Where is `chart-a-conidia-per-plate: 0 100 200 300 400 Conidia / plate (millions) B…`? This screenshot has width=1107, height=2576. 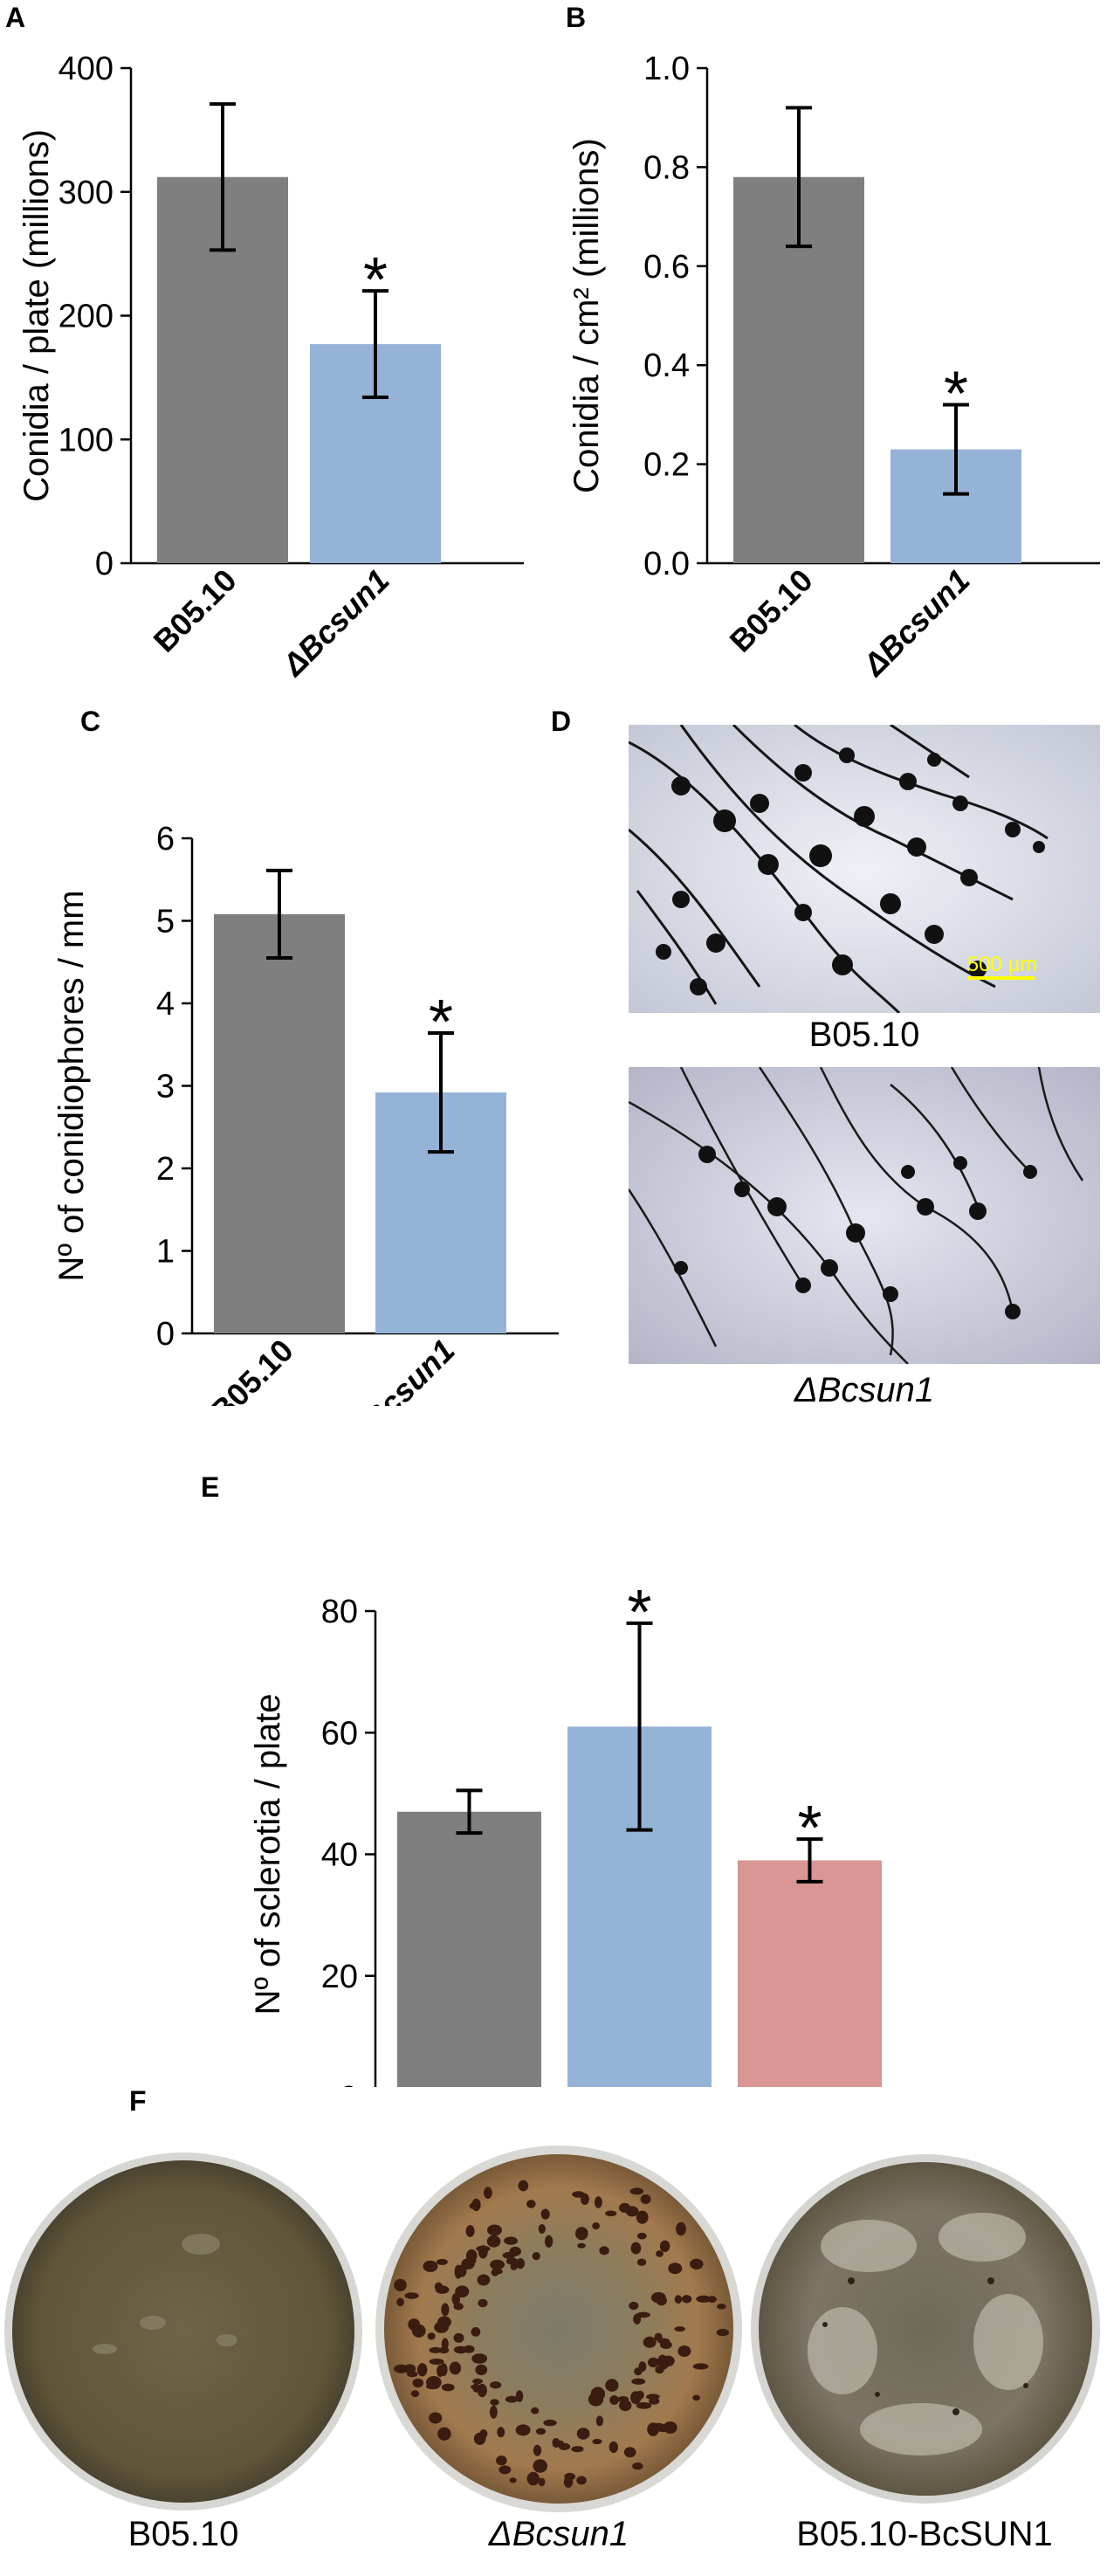 chart-a-conidia-per-plate: 0 100 200 300 400 Conidia / plate (millions) B… is located at coordinates (270, 367).